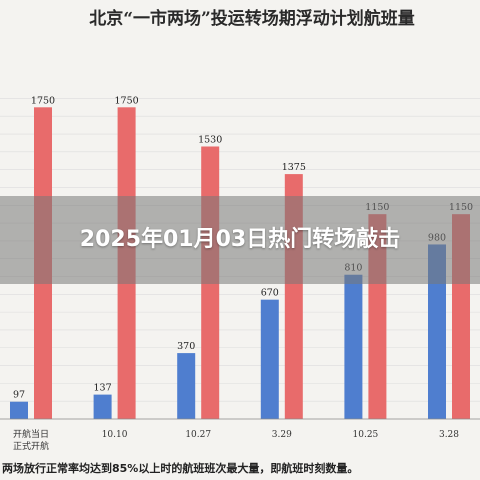 This screenshot has height=480, width=480. Describe the element at coordinates (103, 388) in the screenshot. I see `value-label: 137` at that location.